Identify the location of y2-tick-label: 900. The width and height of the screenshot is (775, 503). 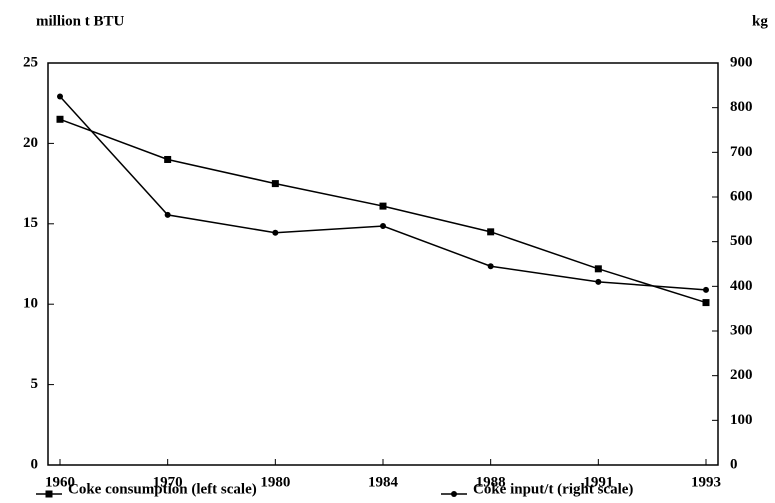
(741, 62).